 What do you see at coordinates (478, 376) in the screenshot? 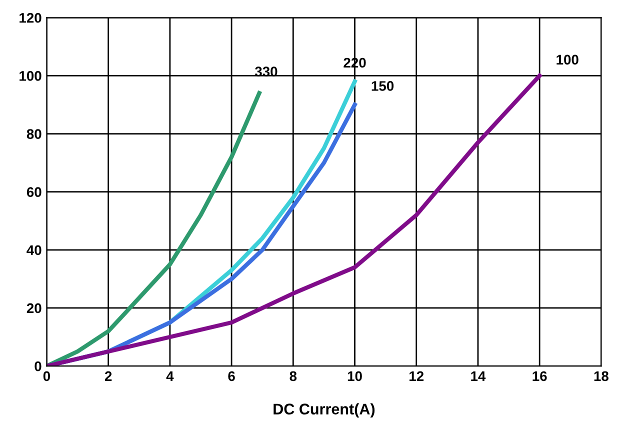
I see `x-tick-label: 14` at bounding box center [478, 376].